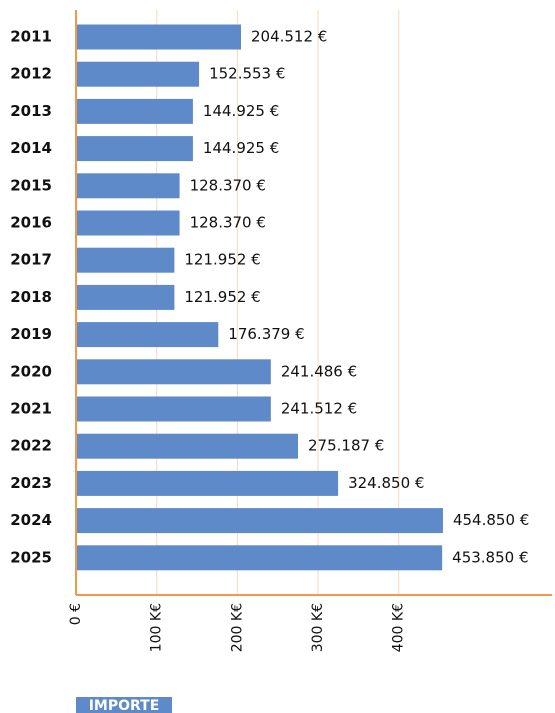 The image size is (555, 713). What do you see at coordinates (266, 334) in the screenshot?
I see `value-label: 176.379 €` at bounding box center [266, 334].